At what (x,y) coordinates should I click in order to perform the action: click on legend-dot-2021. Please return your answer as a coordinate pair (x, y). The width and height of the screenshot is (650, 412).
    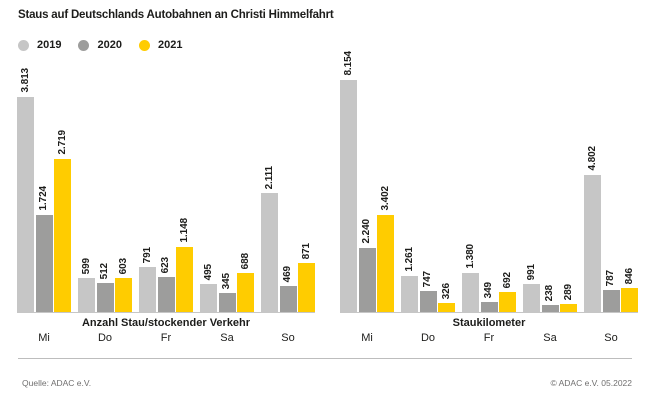
    Looking at the image, I should click on (144, 45).